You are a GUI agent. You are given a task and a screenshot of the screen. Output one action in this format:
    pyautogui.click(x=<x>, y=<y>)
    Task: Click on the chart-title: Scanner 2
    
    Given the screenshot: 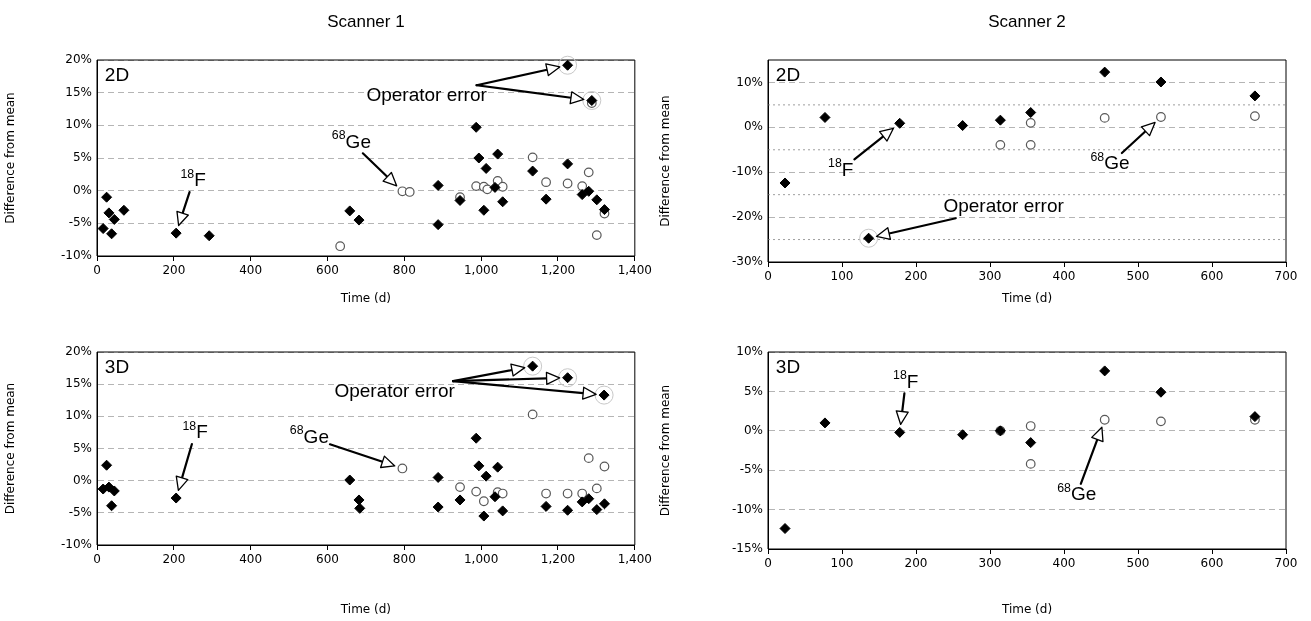 What is the action you would take?
    pyautogui.click(x=1027, y=21)
    